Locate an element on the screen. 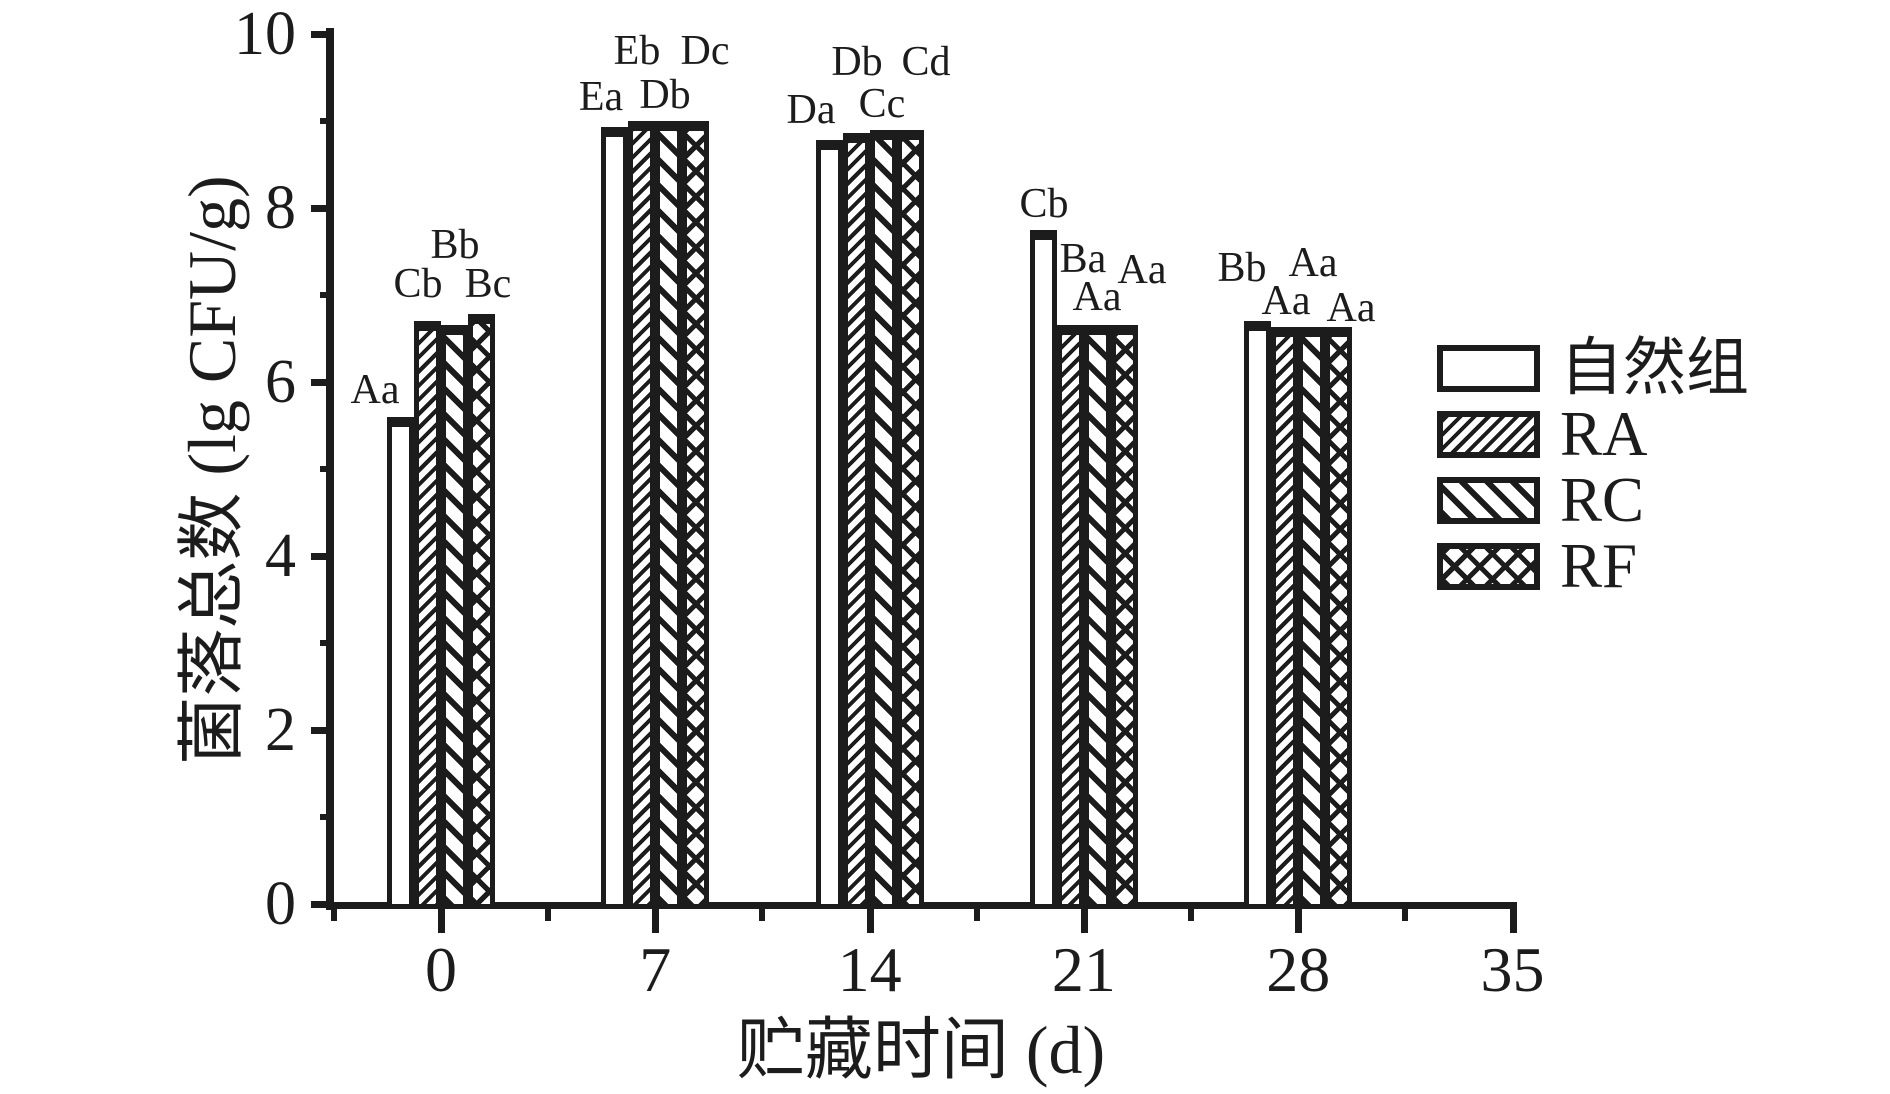  legend-label: RA is located at coordinates (1604, 434).